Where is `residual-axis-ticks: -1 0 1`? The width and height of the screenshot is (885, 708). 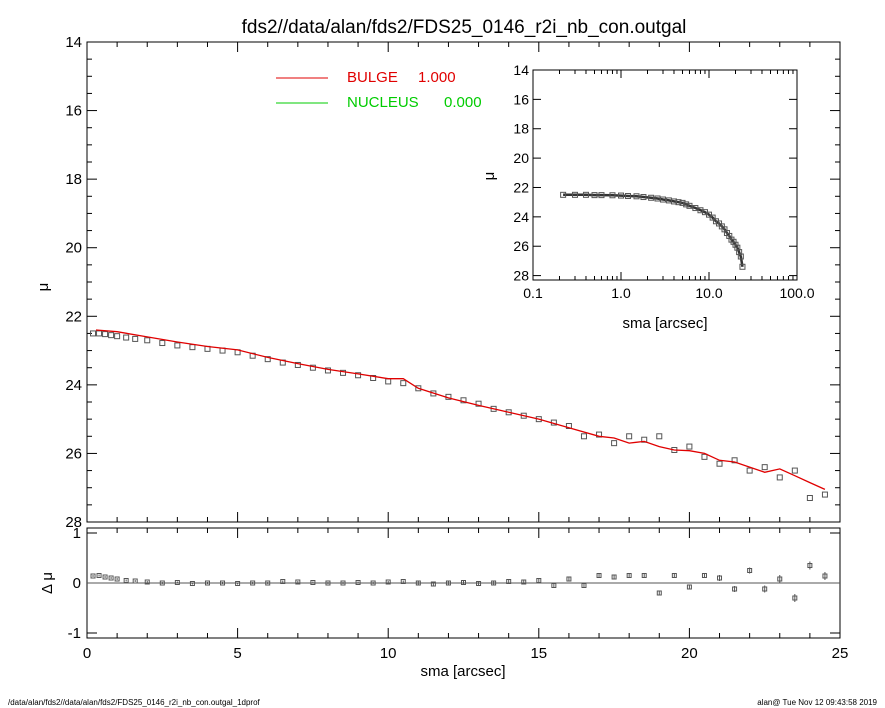
residual-axis-ticks: -1 0 1 is located at coordinates (454, 583).